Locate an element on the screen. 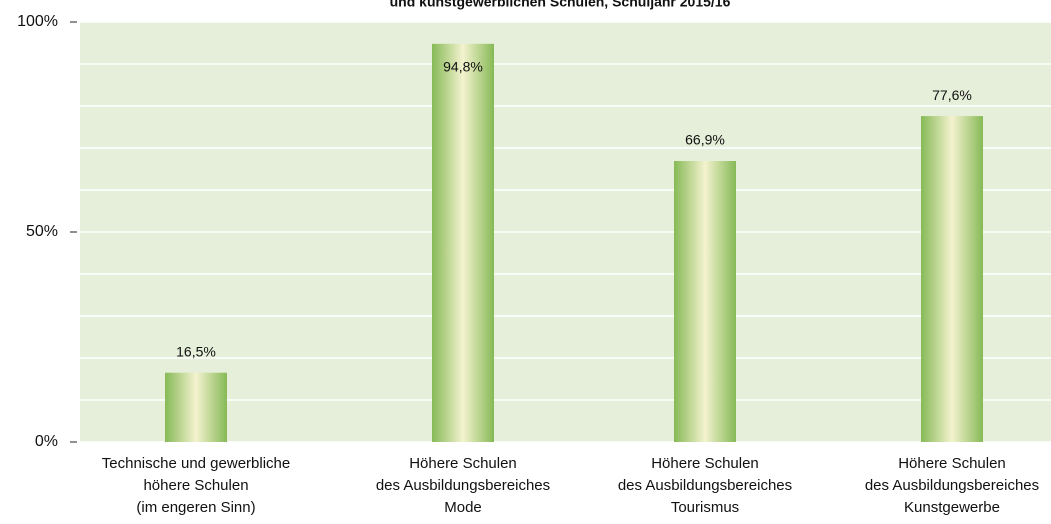 The height and width of the screenshot is (524, 1051). data-label: 16,5% is located at coordinates (196, 351).